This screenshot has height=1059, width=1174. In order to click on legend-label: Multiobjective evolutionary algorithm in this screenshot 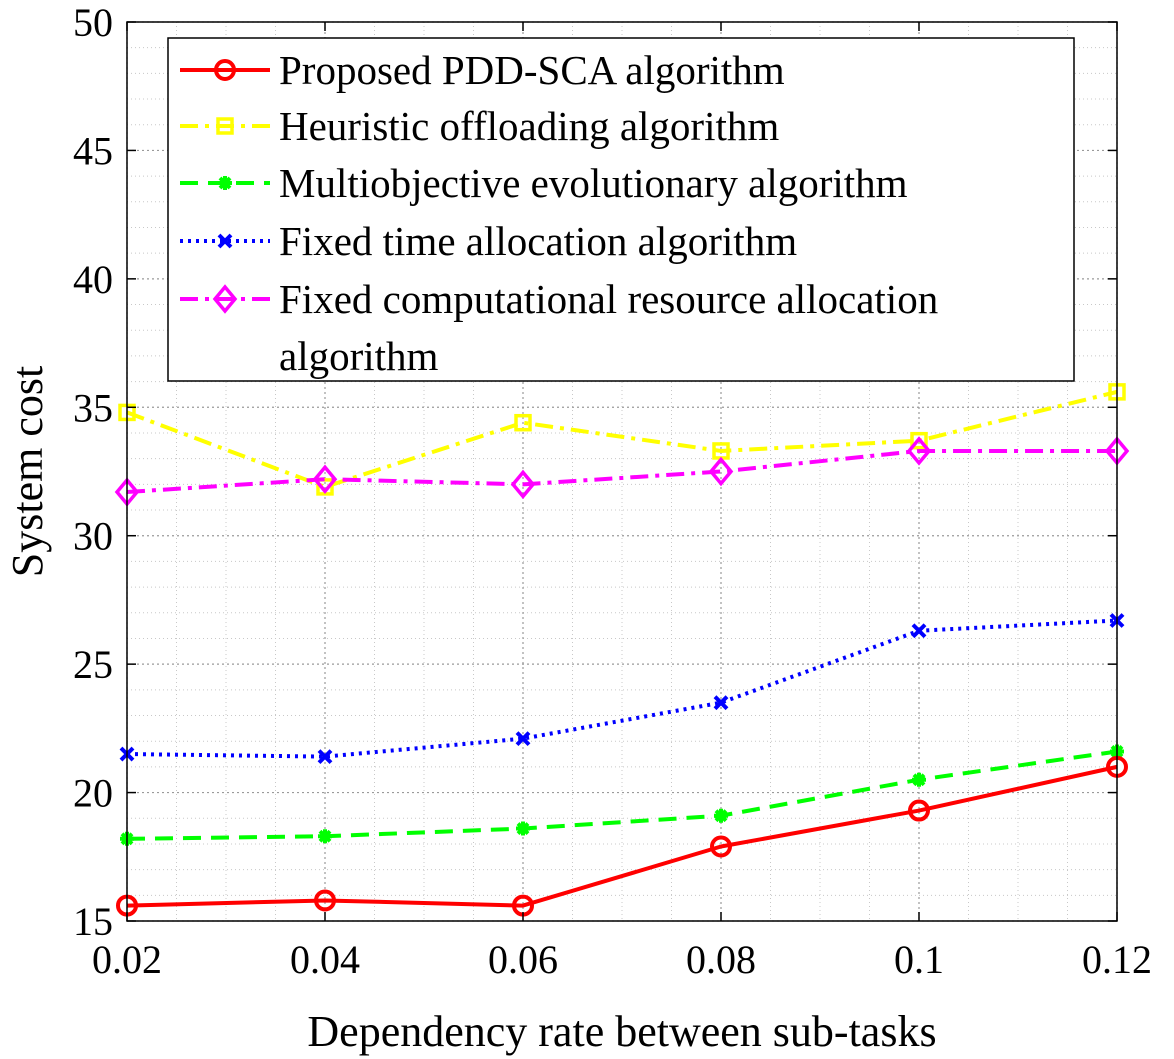, I will do `click(593, 183)`.